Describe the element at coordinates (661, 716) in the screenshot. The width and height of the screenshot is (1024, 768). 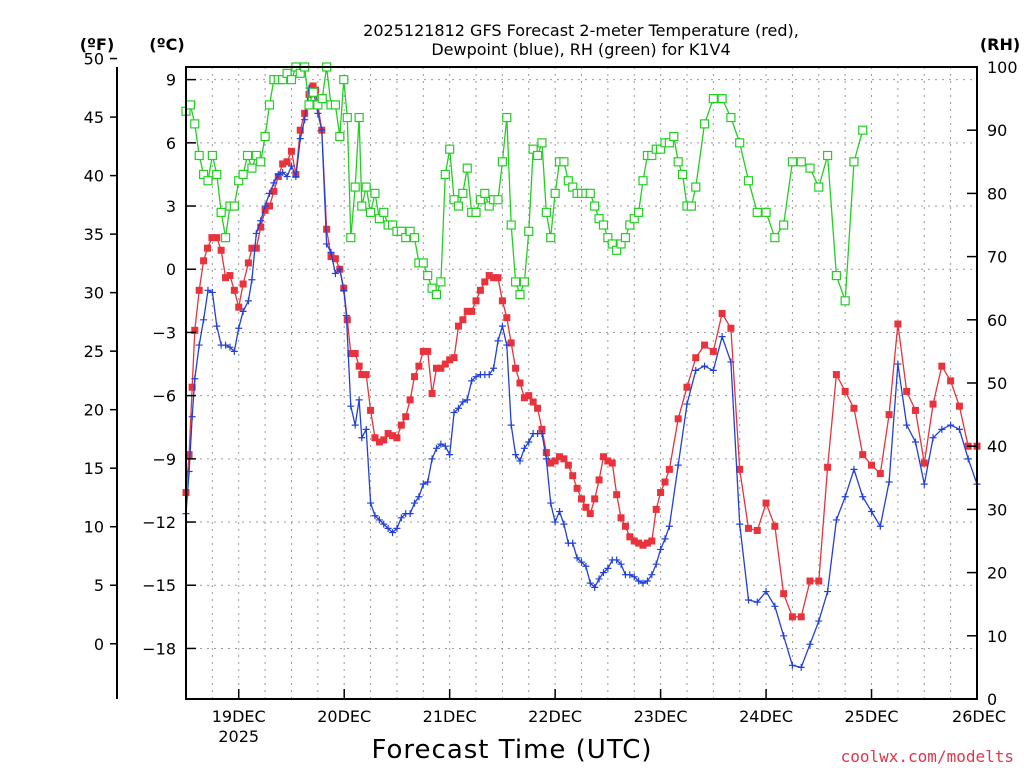
I see `x-tick-label: 23DEC` at that location.